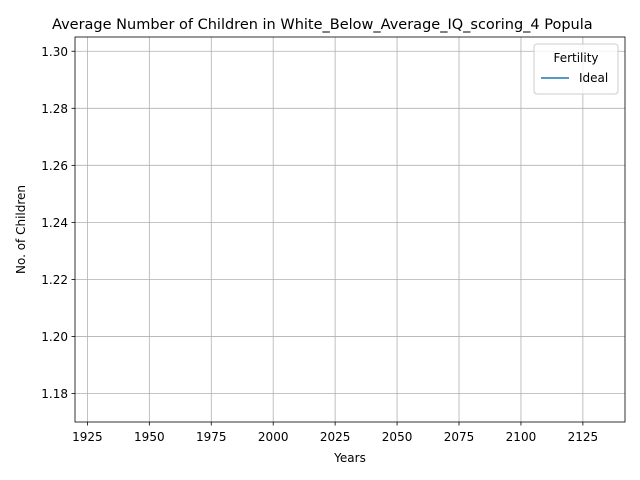 This screenshot has height=480, width=640. Describe the element at coordinates (54, 394) in the screenshot. I see `y-tick-label: 1.18` at that location.